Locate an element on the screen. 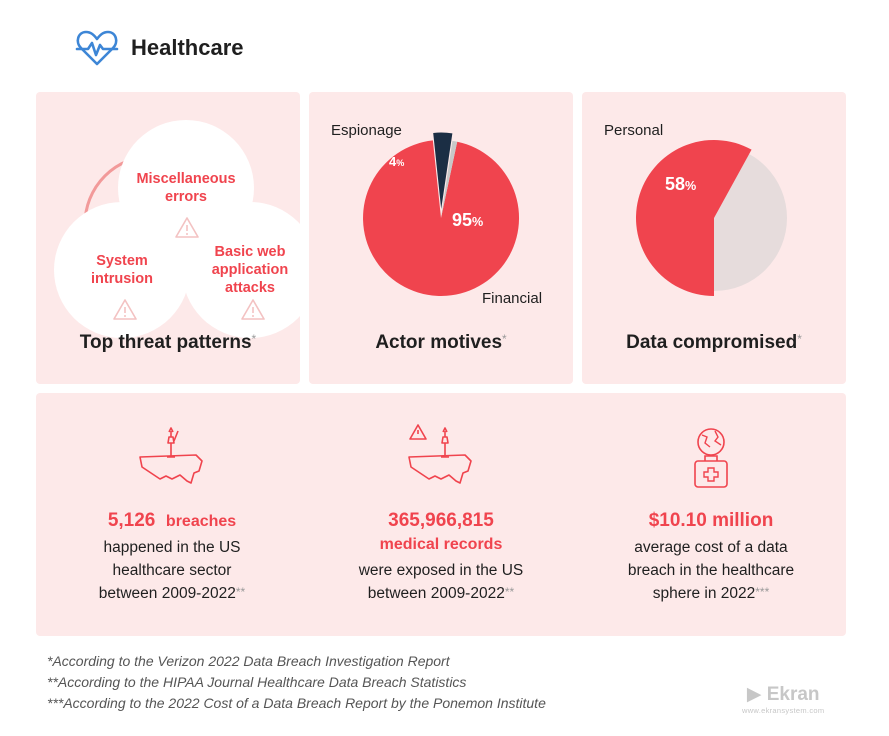  page-title: Healthcare is located at coordinates (187, 47).